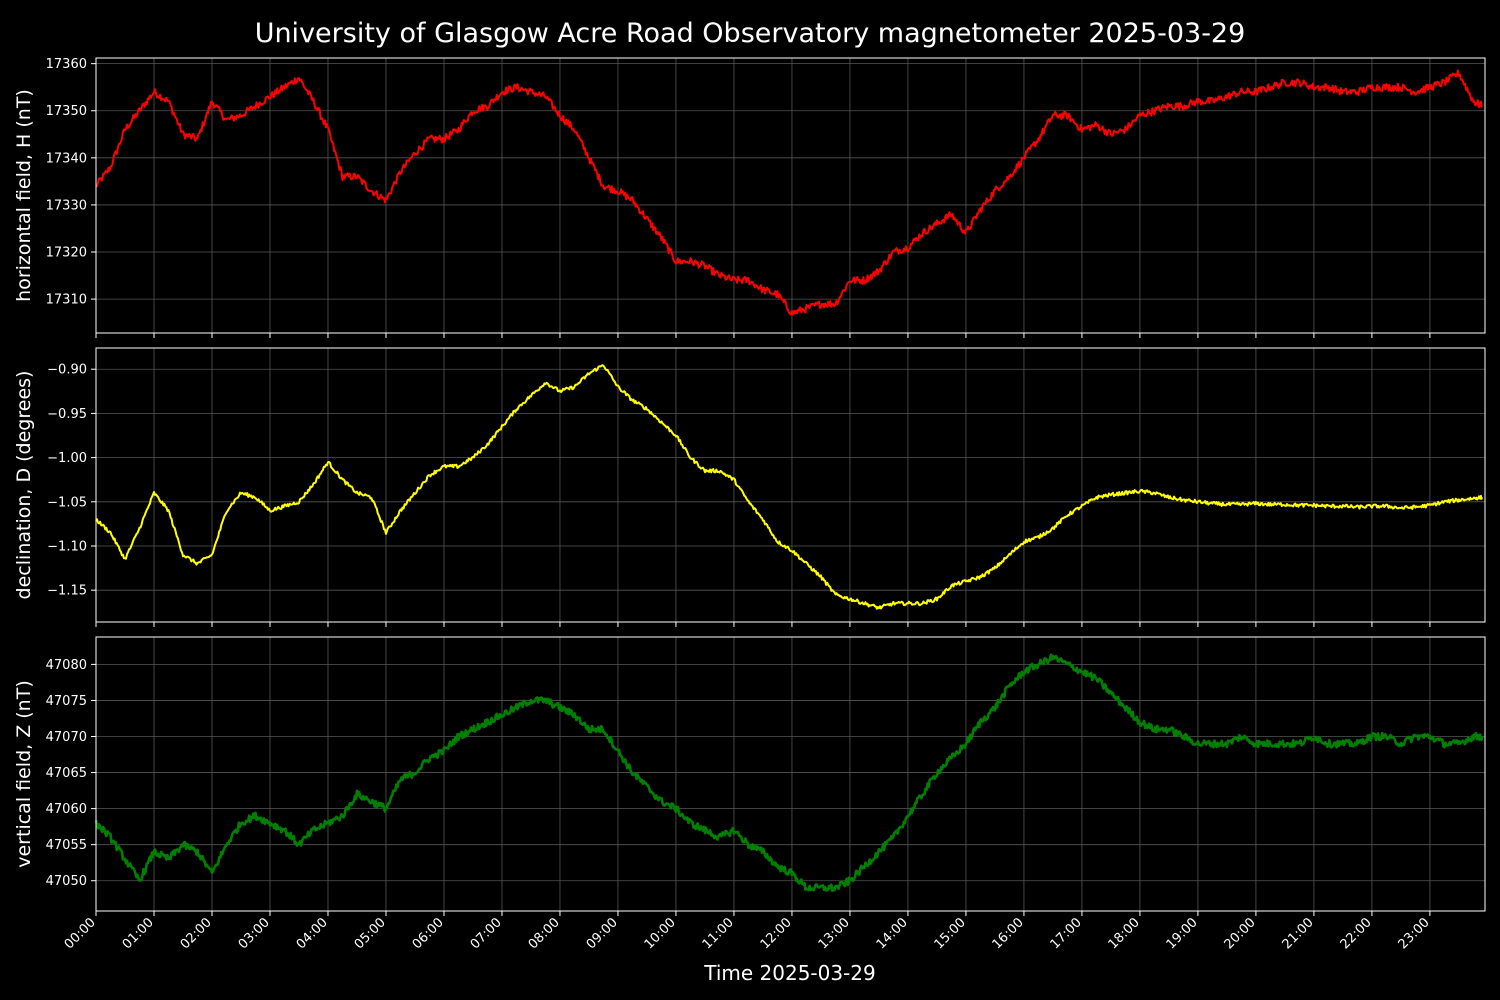 The width and height of the screenshot is (1500, 1000). I want to click on y-tick-label: −0.95, so click(67, 414).